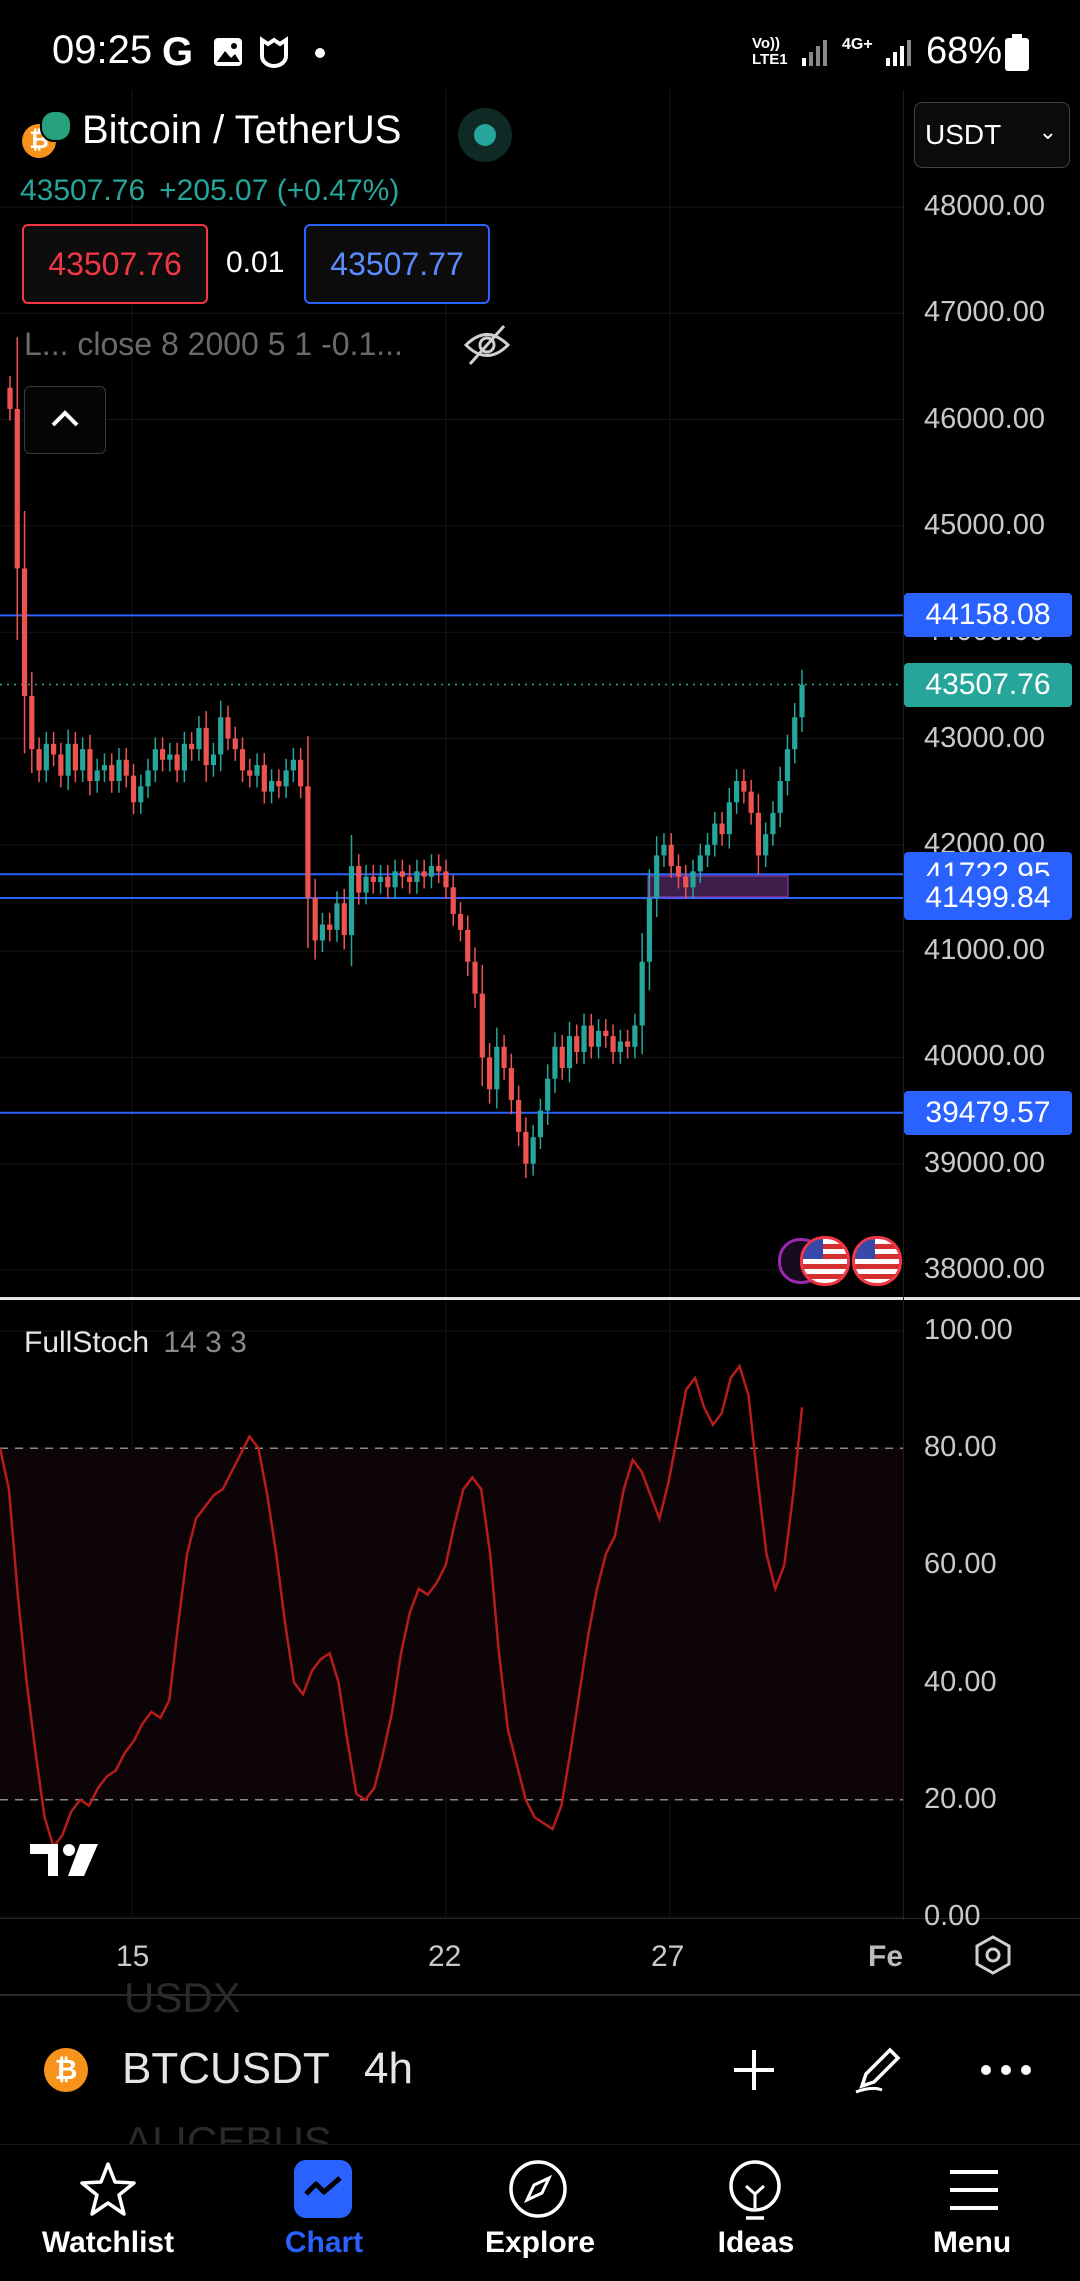 Image resolution: width=1080 pixels, height=2281 pixels. What do you see at coordinates (388, 2068) in the screenshot?
I see `interval-button: 4h` at bounding box center [388, 2068].